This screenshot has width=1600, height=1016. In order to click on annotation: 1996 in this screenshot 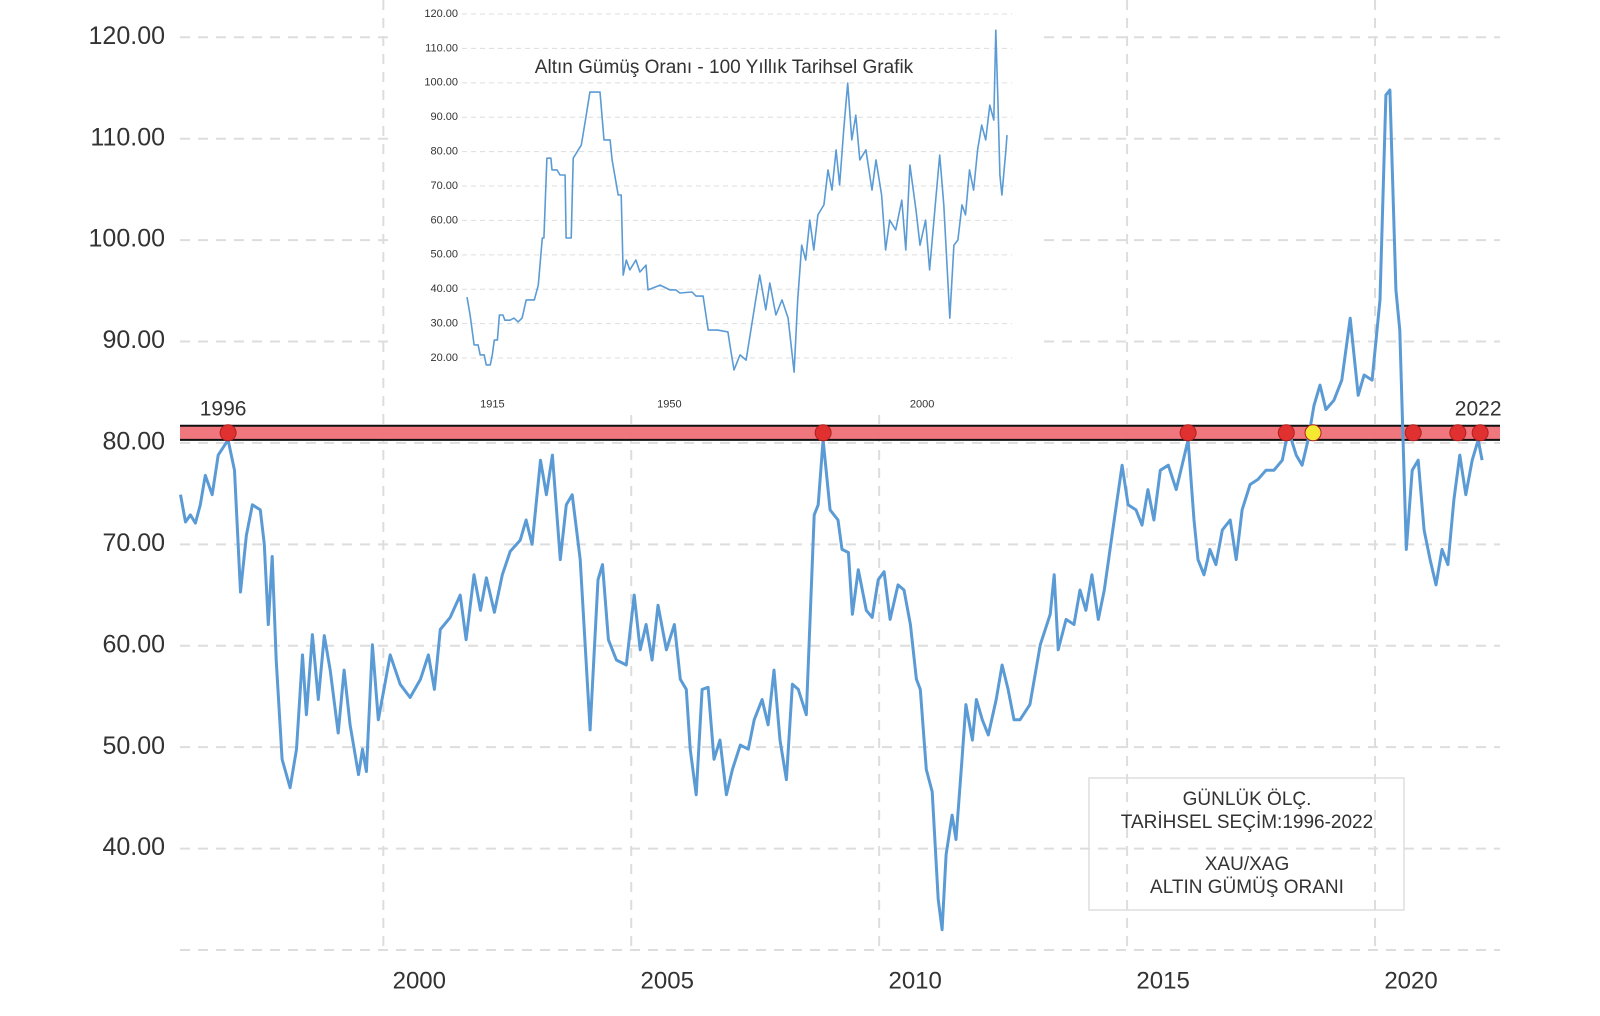, I will do `click(223, 408)`.